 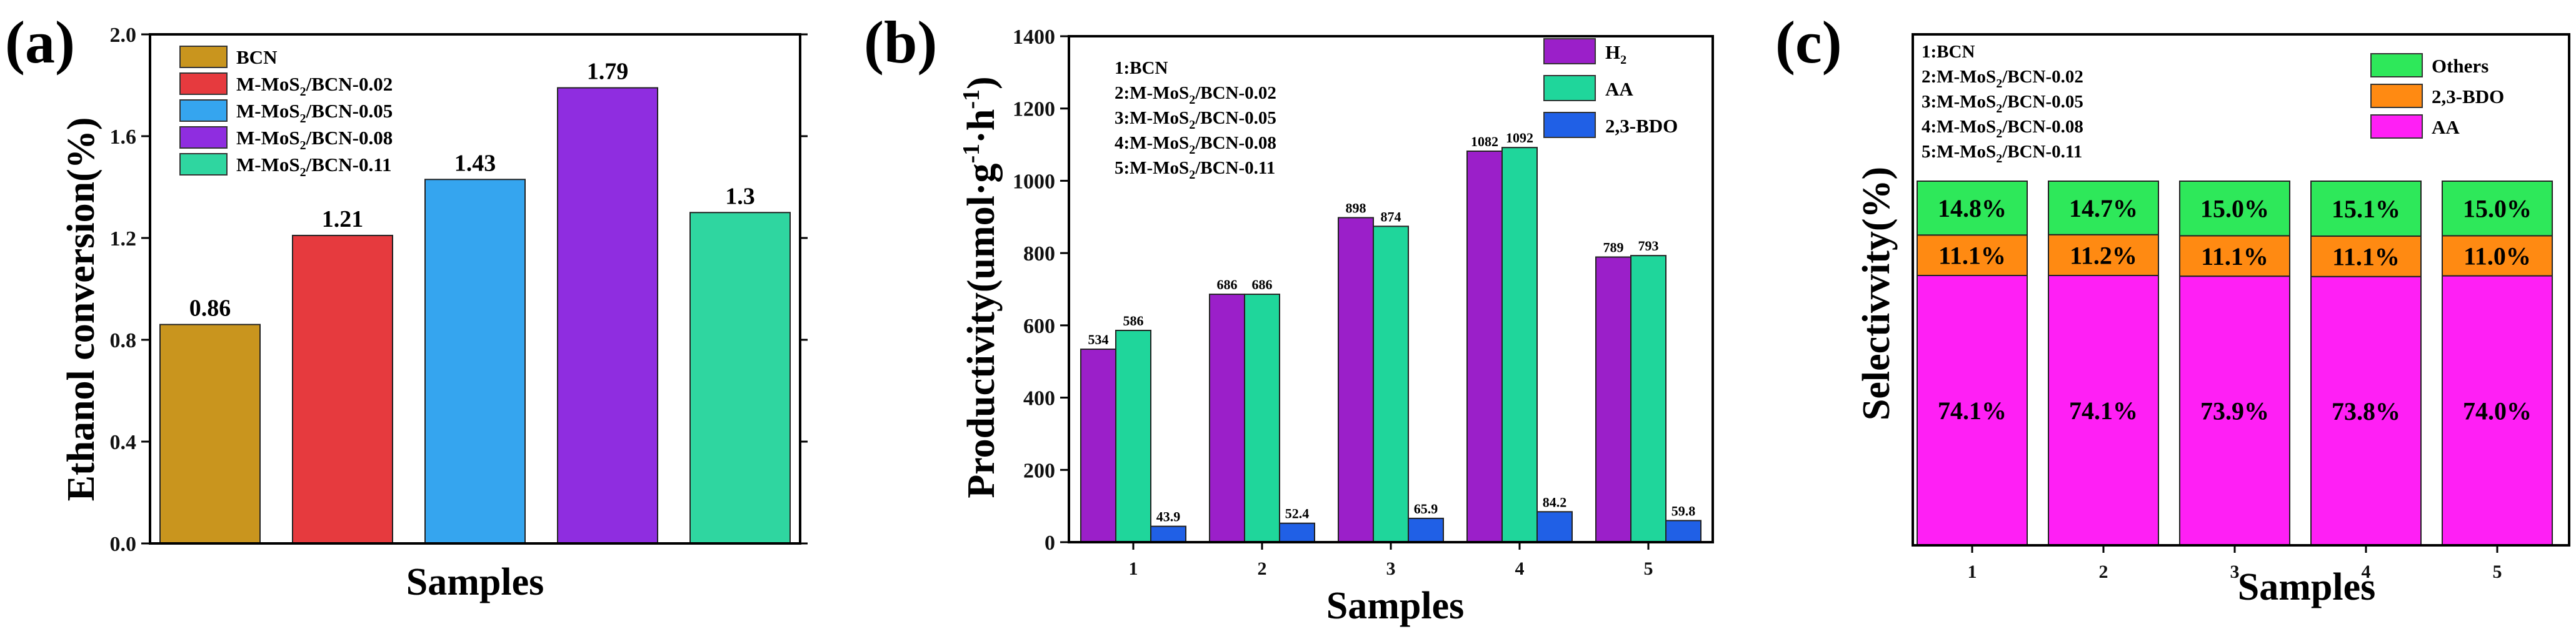 I want to click on panel-a-legend-label-2: M-MoS2/BCN-0.02, so click(x=314, y=86).